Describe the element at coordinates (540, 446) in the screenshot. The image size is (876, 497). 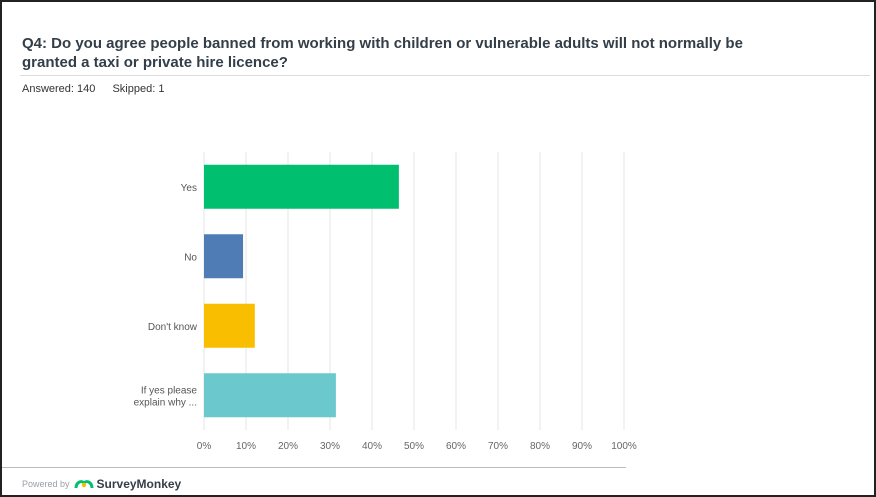
I see `x-tick-label: 80%` at that location.